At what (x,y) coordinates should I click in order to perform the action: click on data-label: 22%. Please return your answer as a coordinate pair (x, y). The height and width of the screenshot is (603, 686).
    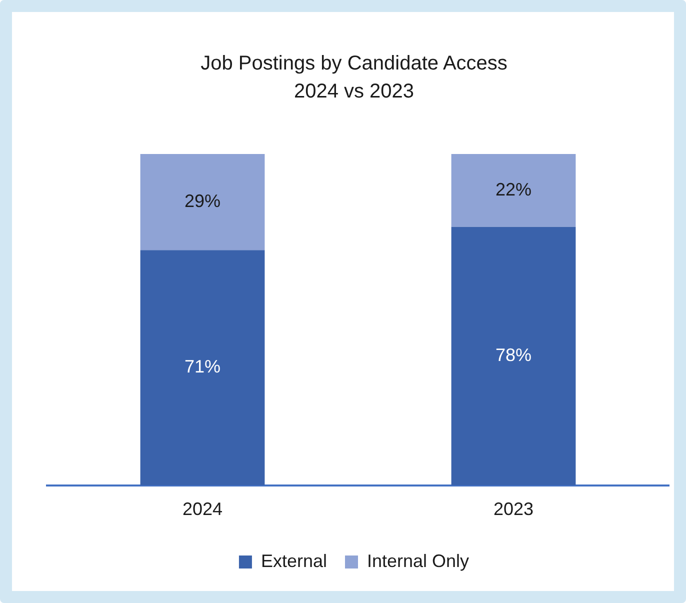
    Looking at the image, I should click on (513, 189).